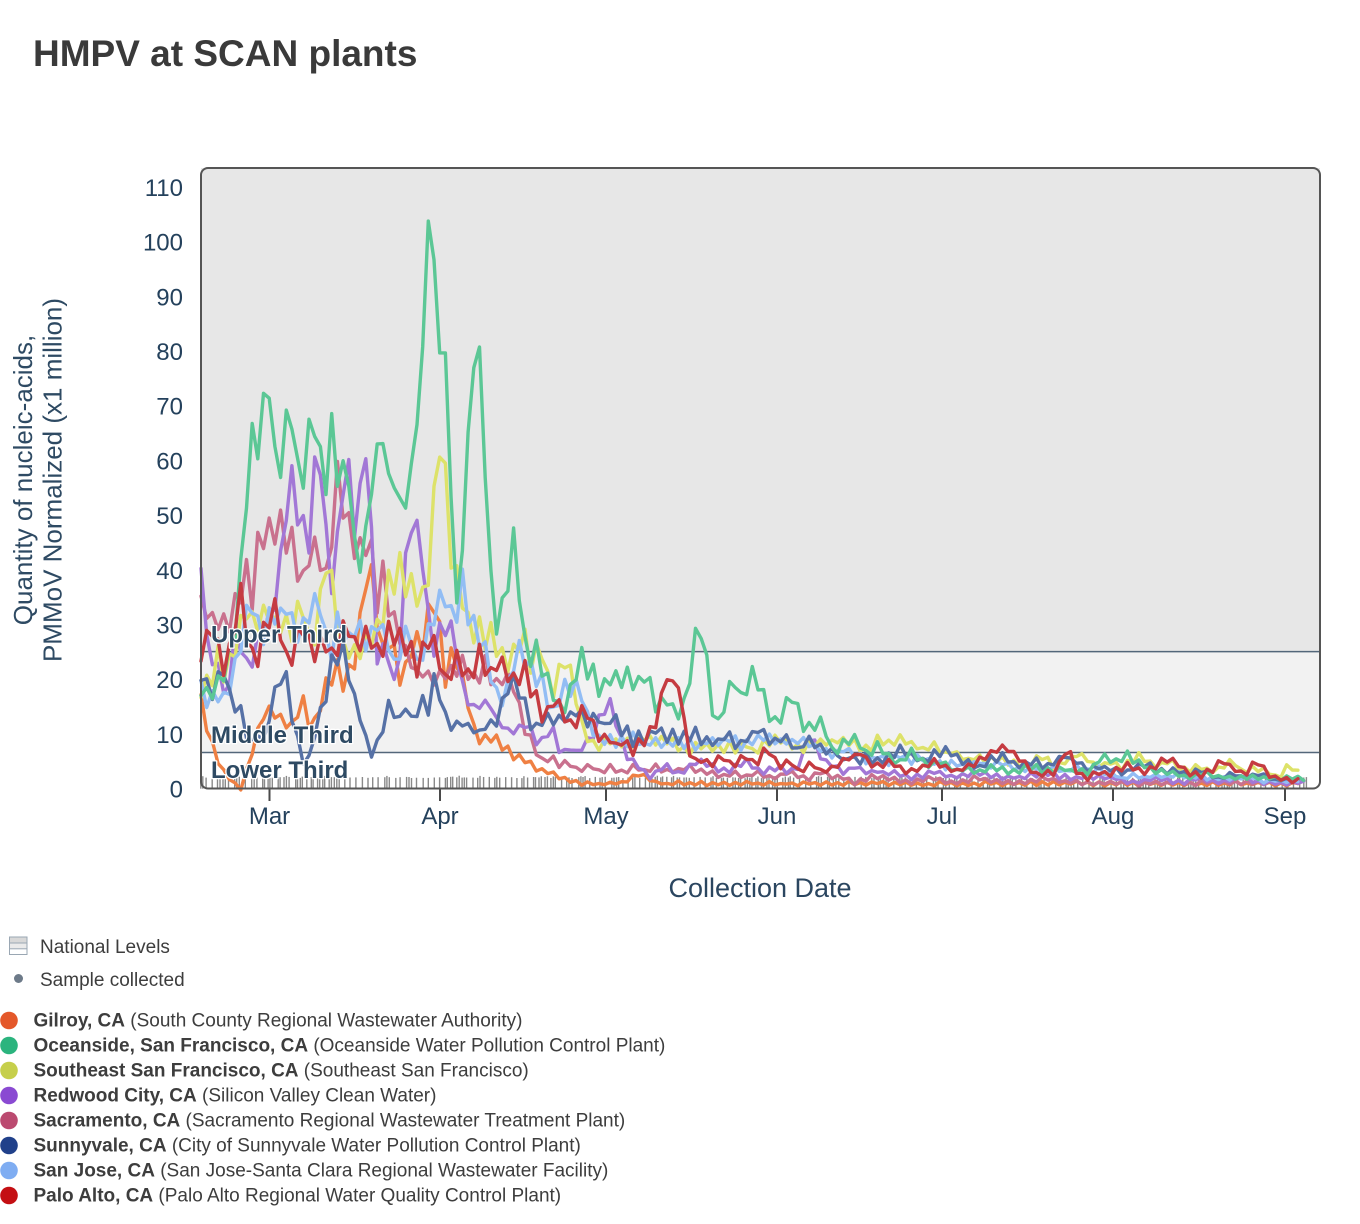  I want to click on svg-text: HMPV at SCAN plants, so click(225, 53).